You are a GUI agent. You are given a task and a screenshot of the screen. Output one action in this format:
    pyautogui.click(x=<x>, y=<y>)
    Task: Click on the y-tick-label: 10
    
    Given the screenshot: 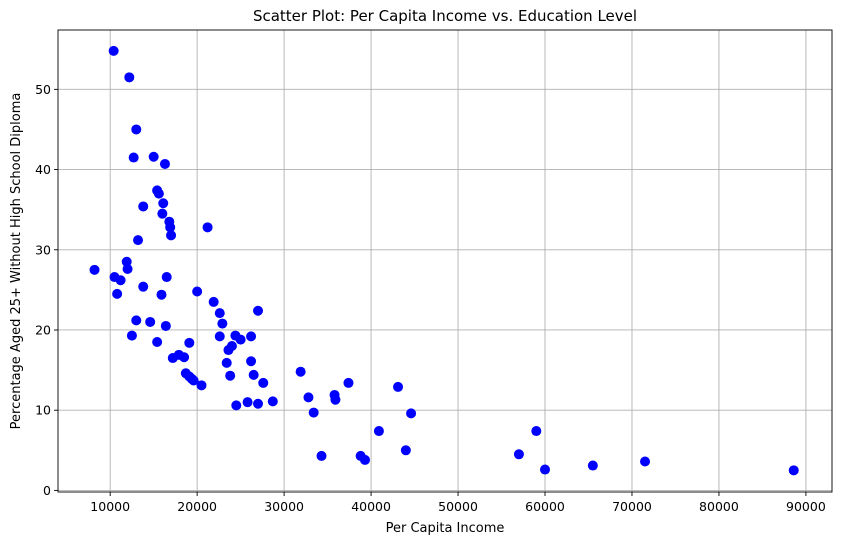 What is the action you would take?
    pyautogui.click(x=43, y=410)
    